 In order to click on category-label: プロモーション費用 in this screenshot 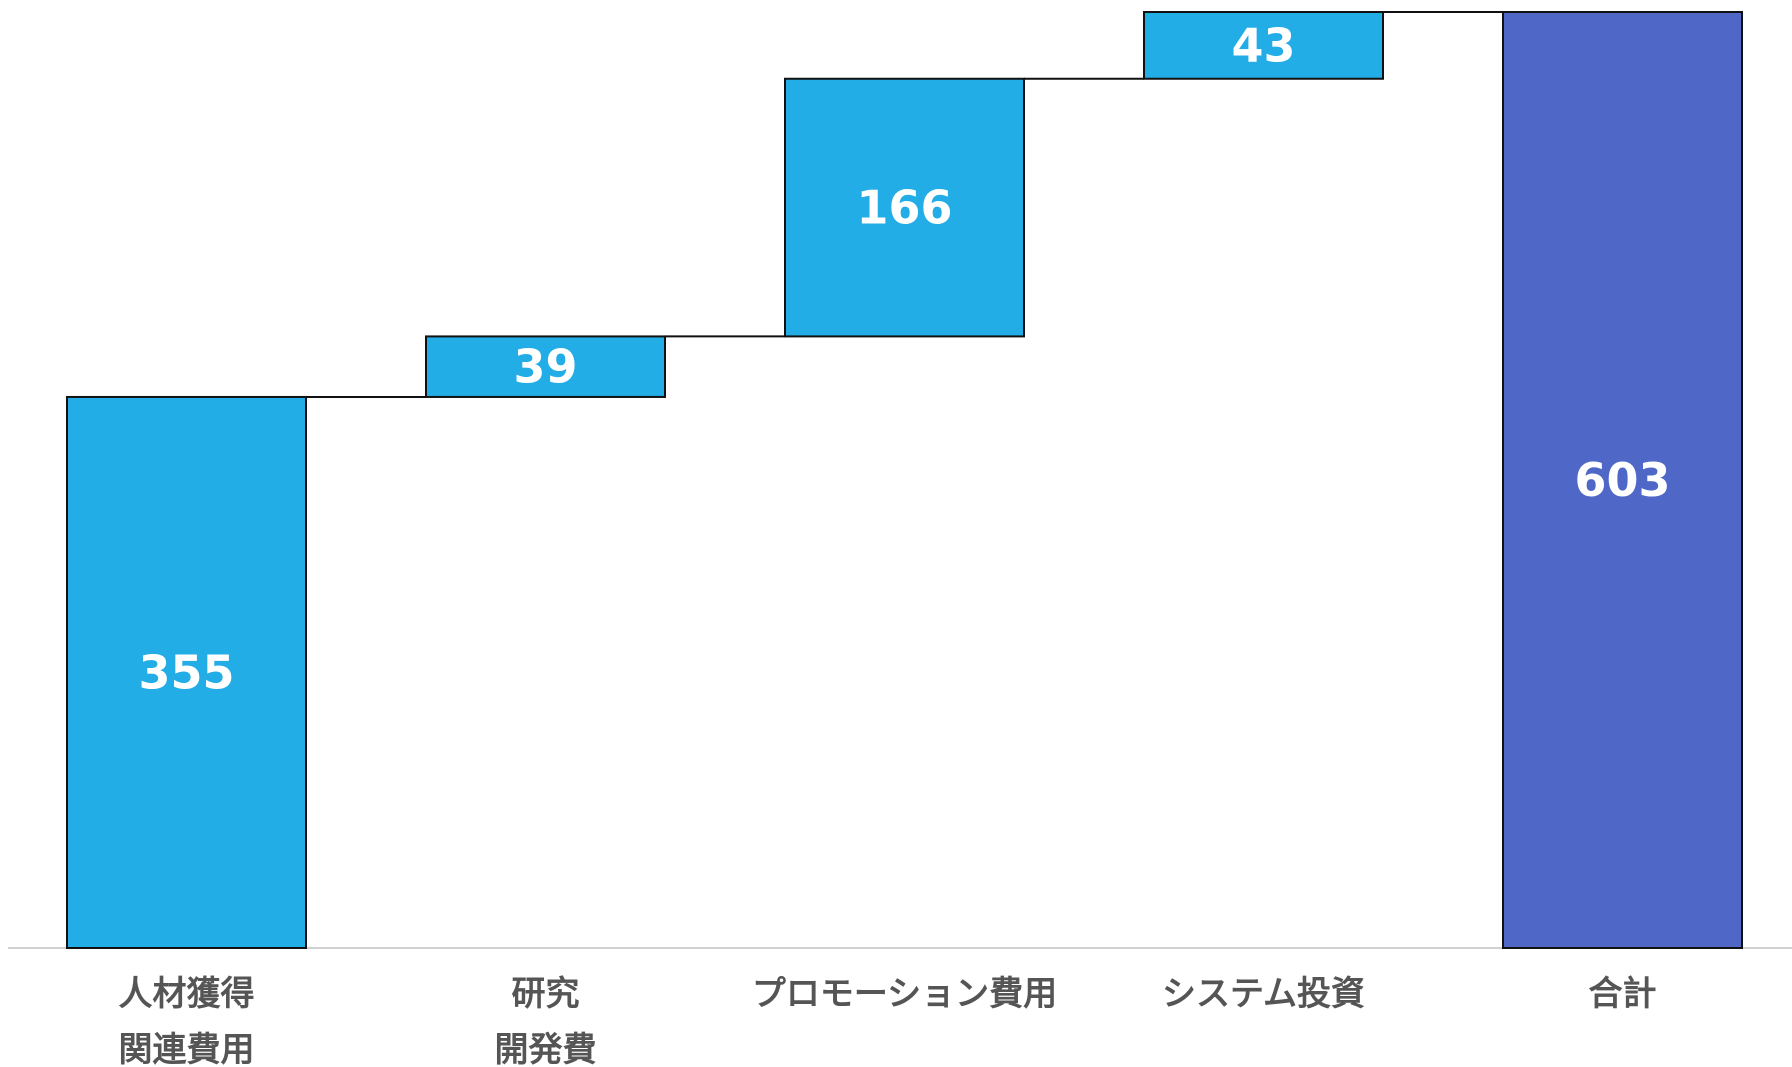, I will do `click(904, 994)`.